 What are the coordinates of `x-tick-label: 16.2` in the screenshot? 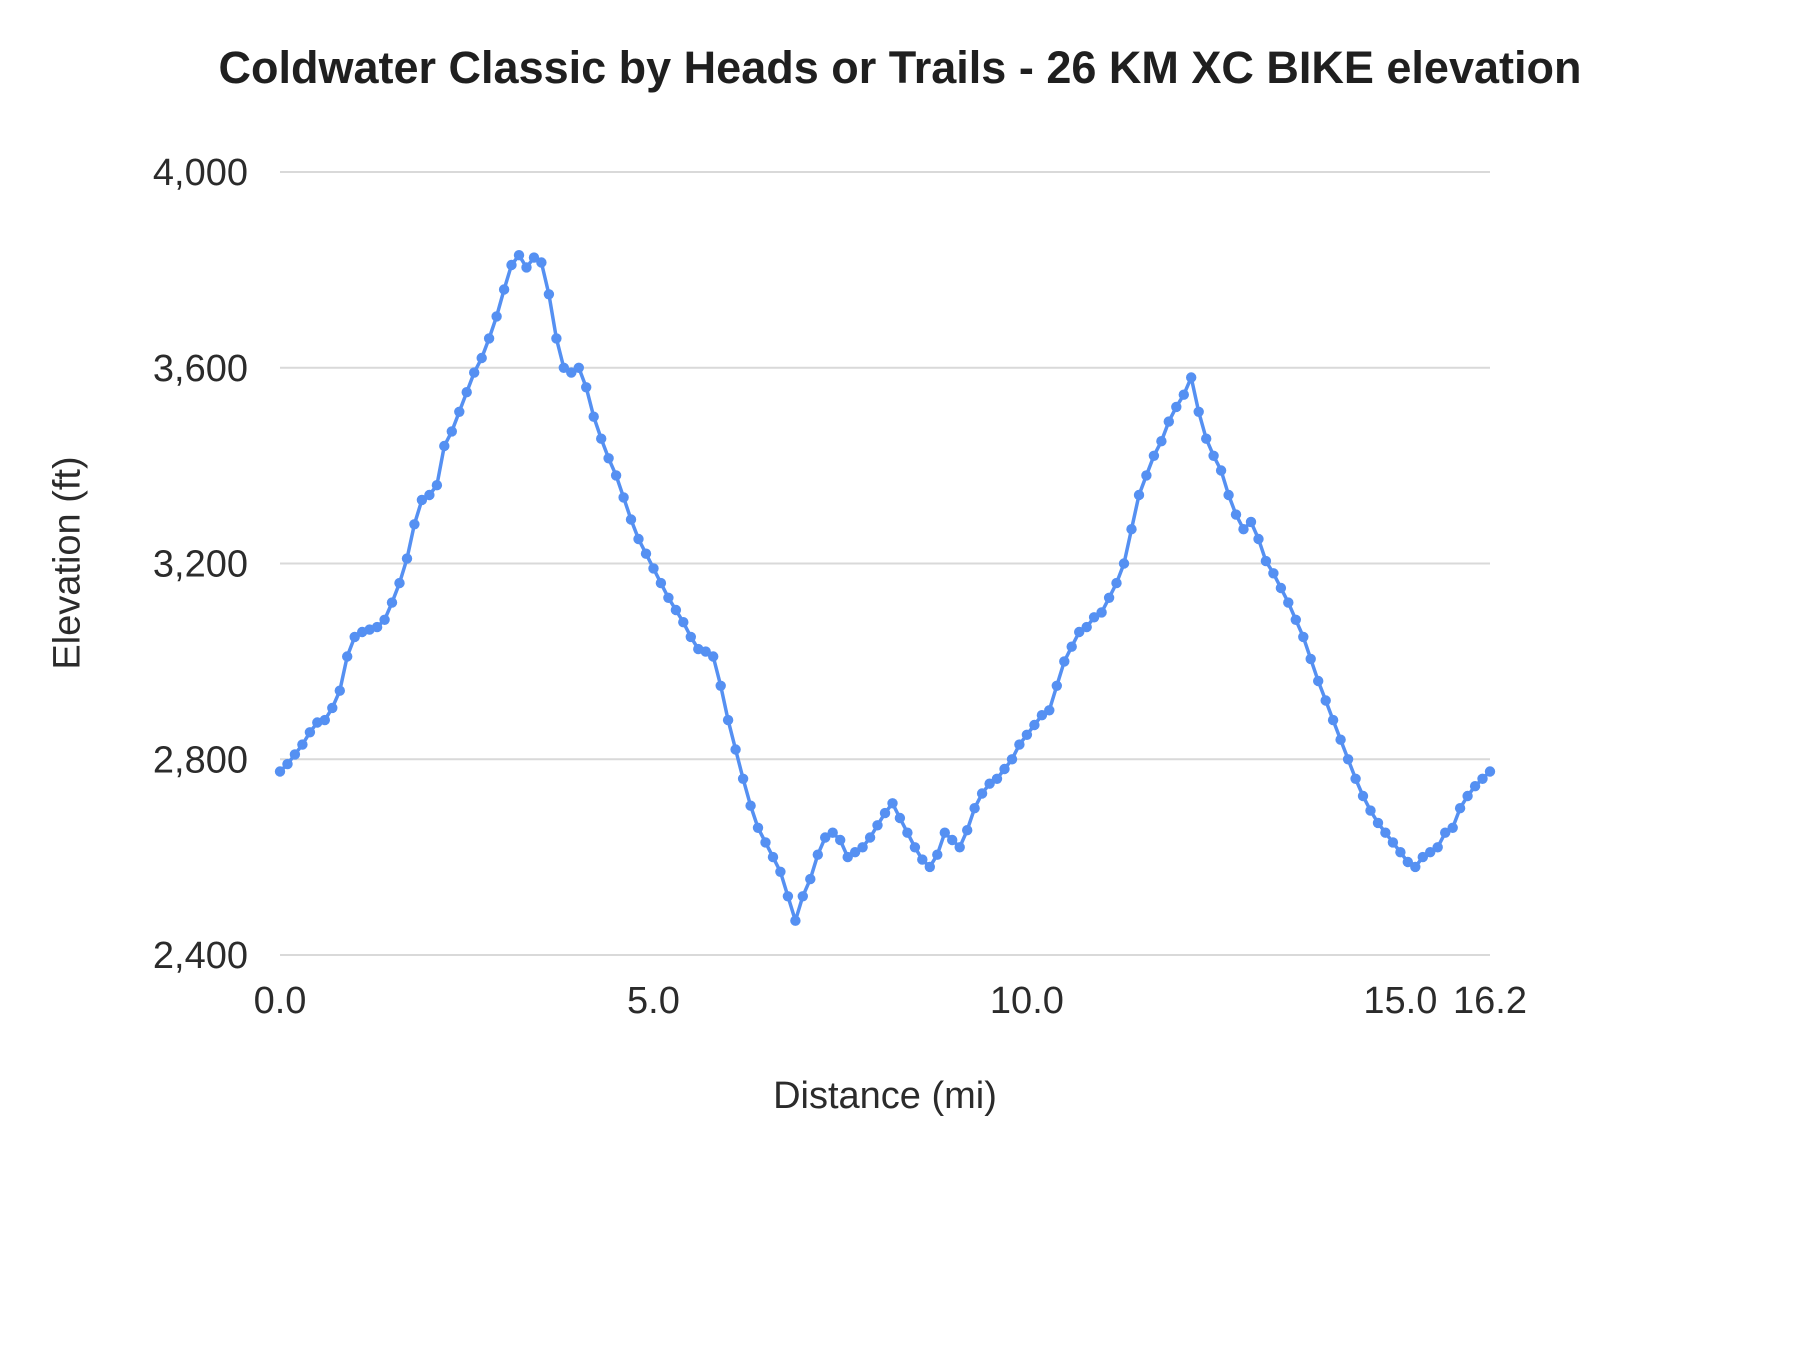 It's located at (1490, 1001).